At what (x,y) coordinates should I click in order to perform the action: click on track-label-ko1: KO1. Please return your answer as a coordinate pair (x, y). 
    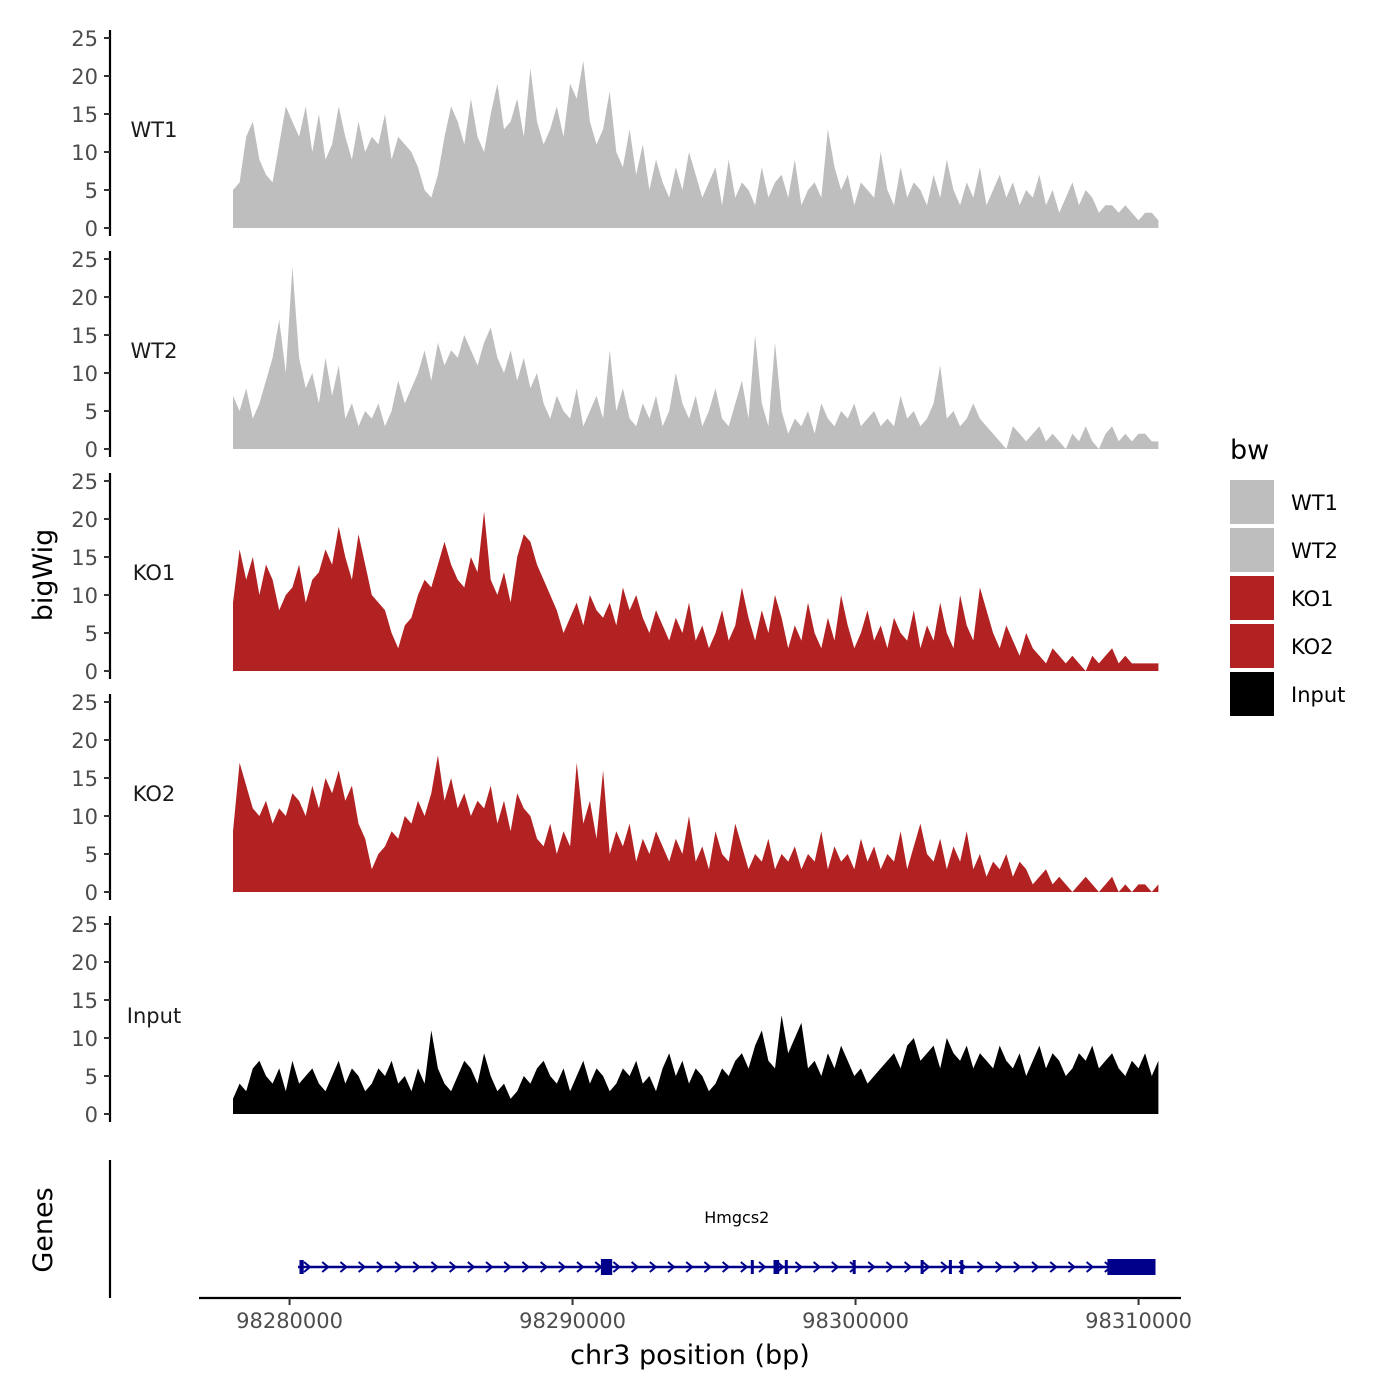
    Looking at the image, I should click on (154, 573).